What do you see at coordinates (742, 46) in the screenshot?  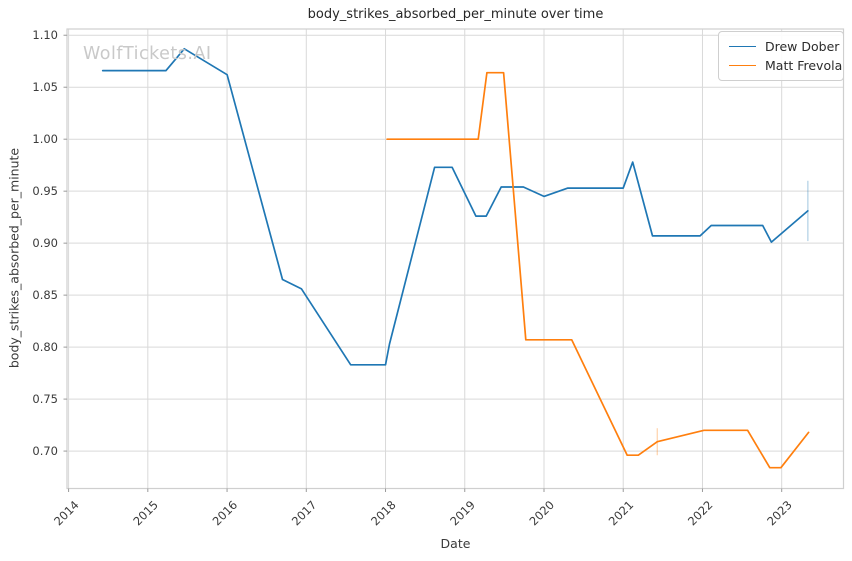 I see `legend-line-swatch-drew-dober` at bounding box center [742, 46].